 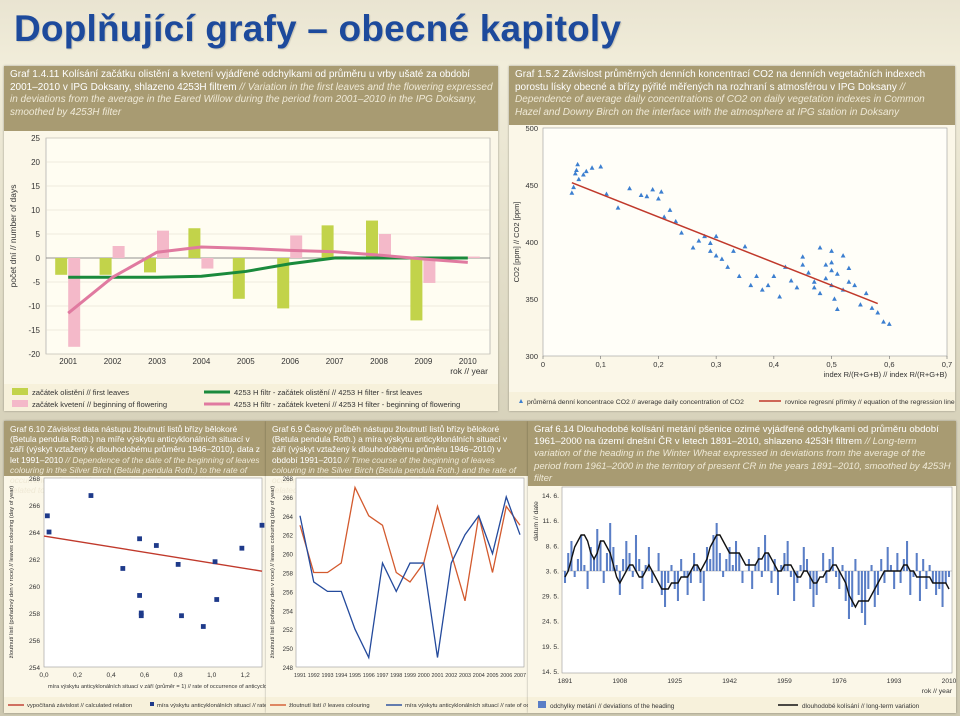 What do you see at coordinates (620, 681) in the screenshot?
I see `x-tick-label: 1908` at bounding box center [620, 681].